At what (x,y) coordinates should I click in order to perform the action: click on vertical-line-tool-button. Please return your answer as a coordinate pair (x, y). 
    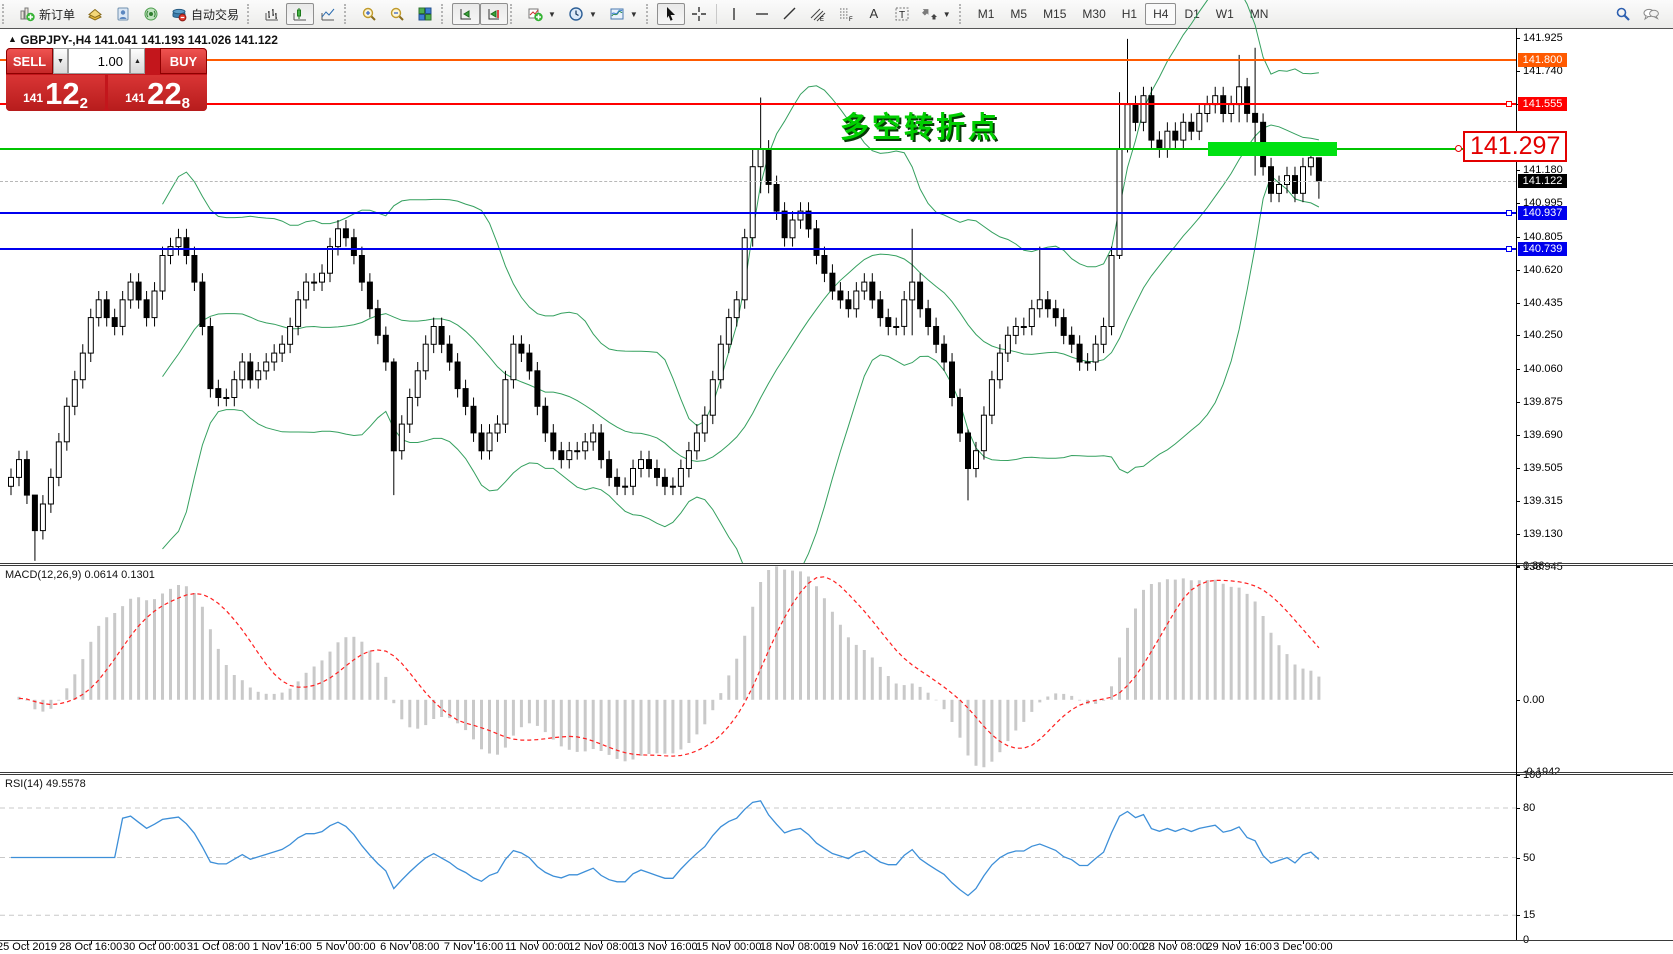
    Looking at the image, I should click on (734, 14).